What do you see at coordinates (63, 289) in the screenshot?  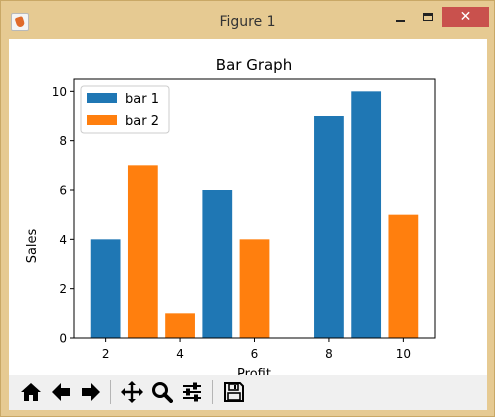 I see `y-tick-label: 2` at bounding box center [63, 289].